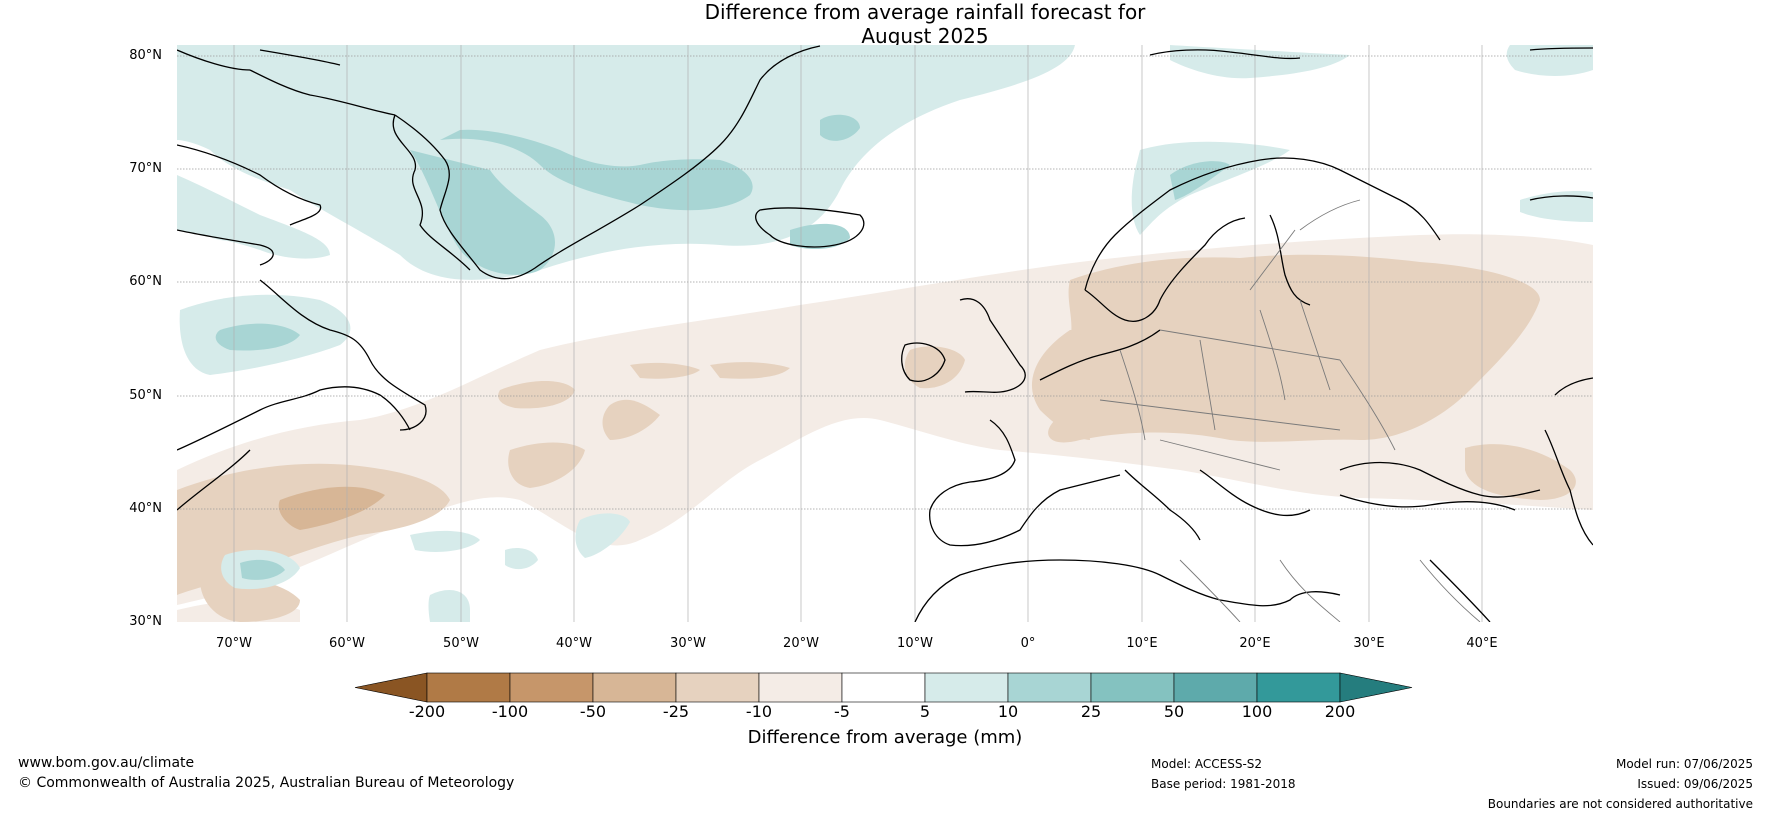 This screenshot has width=1770, height=816. Describe the element at coordinates (145, 281) in the screenshot. I see `lat-label-60n: 60°N` at that location.